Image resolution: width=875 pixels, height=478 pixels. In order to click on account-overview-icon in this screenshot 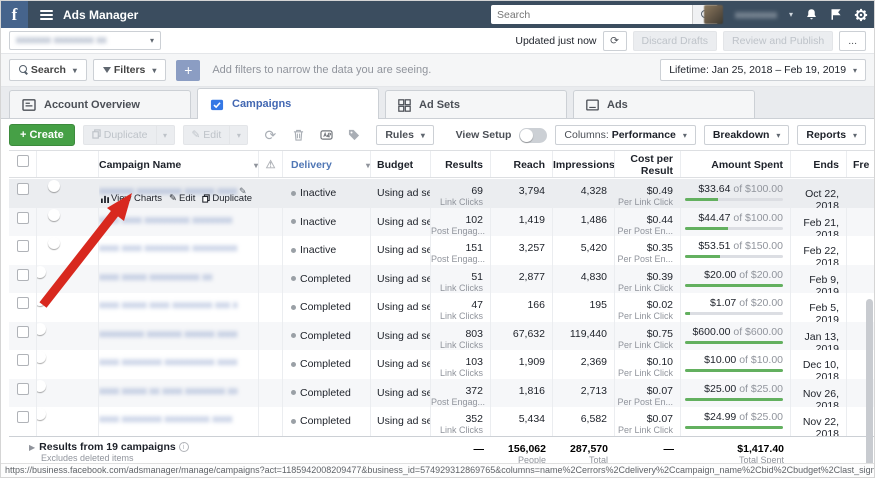, I will do `click(29, 105)`.